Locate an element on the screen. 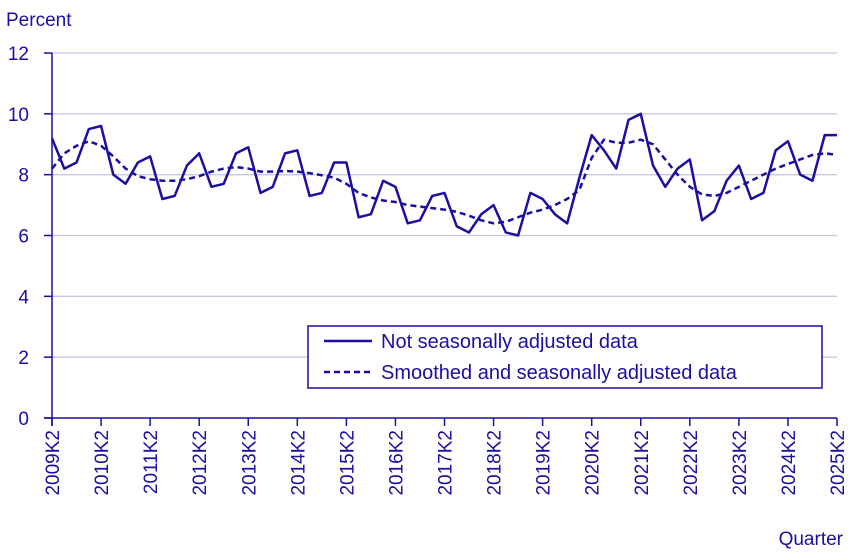 The image size is (850, 556). y-tick-label: 10 is located at coordinates (18, 115).